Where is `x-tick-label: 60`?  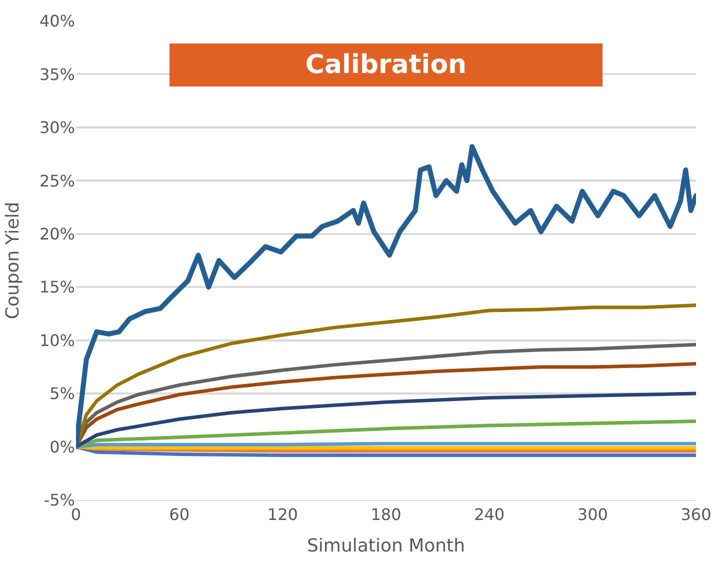
x-tick-label: 60 is located at coordinates (179, 514).